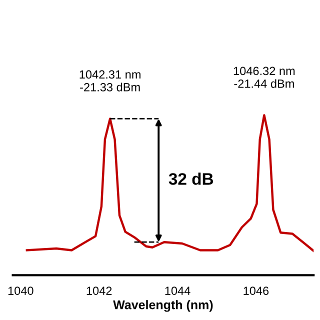 Image resolution: width=320 pixels, height=320 pixels. I want to click on x-tick-label: 1046, so click(256, 290).